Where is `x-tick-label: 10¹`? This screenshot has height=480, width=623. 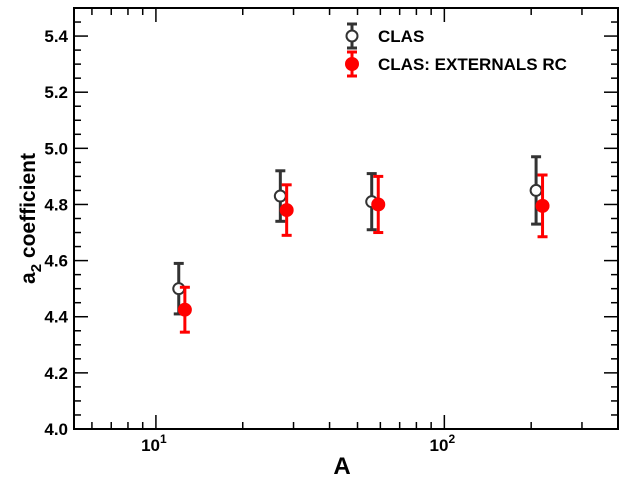
x-tick-label: 10¹ is located at coordinates (154, 443).